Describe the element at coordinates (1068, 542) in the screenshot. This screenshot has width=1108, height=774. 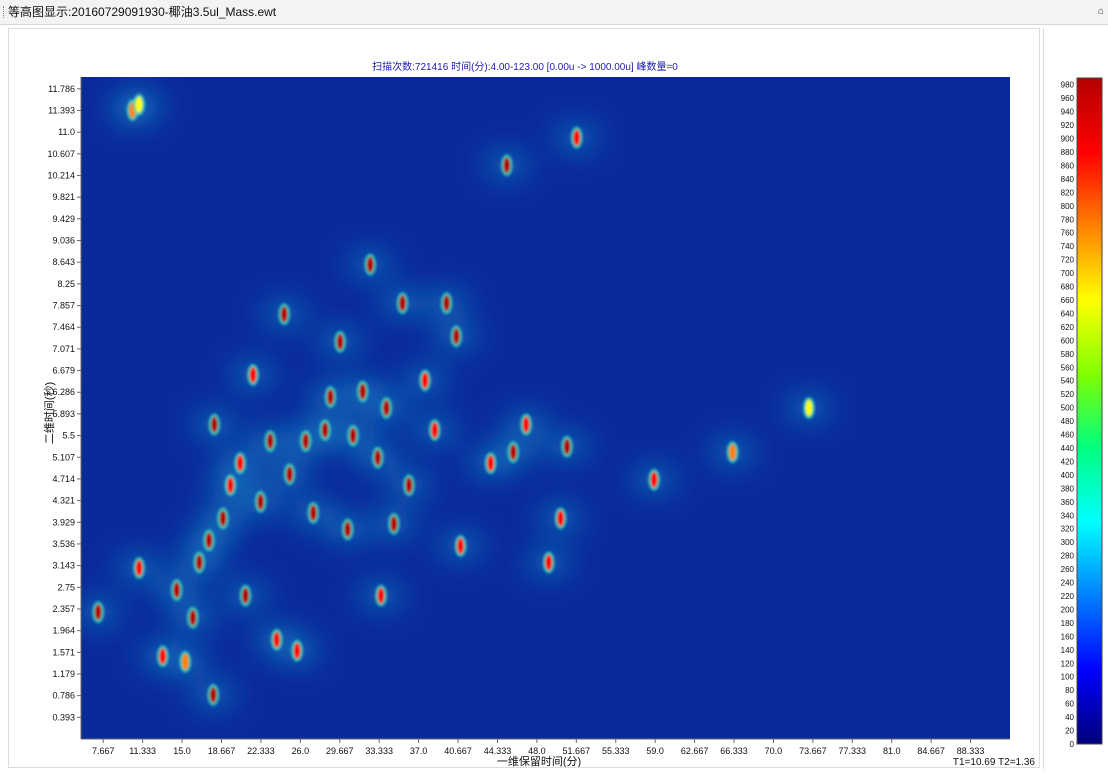
I see `colorbar-tick-label: 300` at that location.